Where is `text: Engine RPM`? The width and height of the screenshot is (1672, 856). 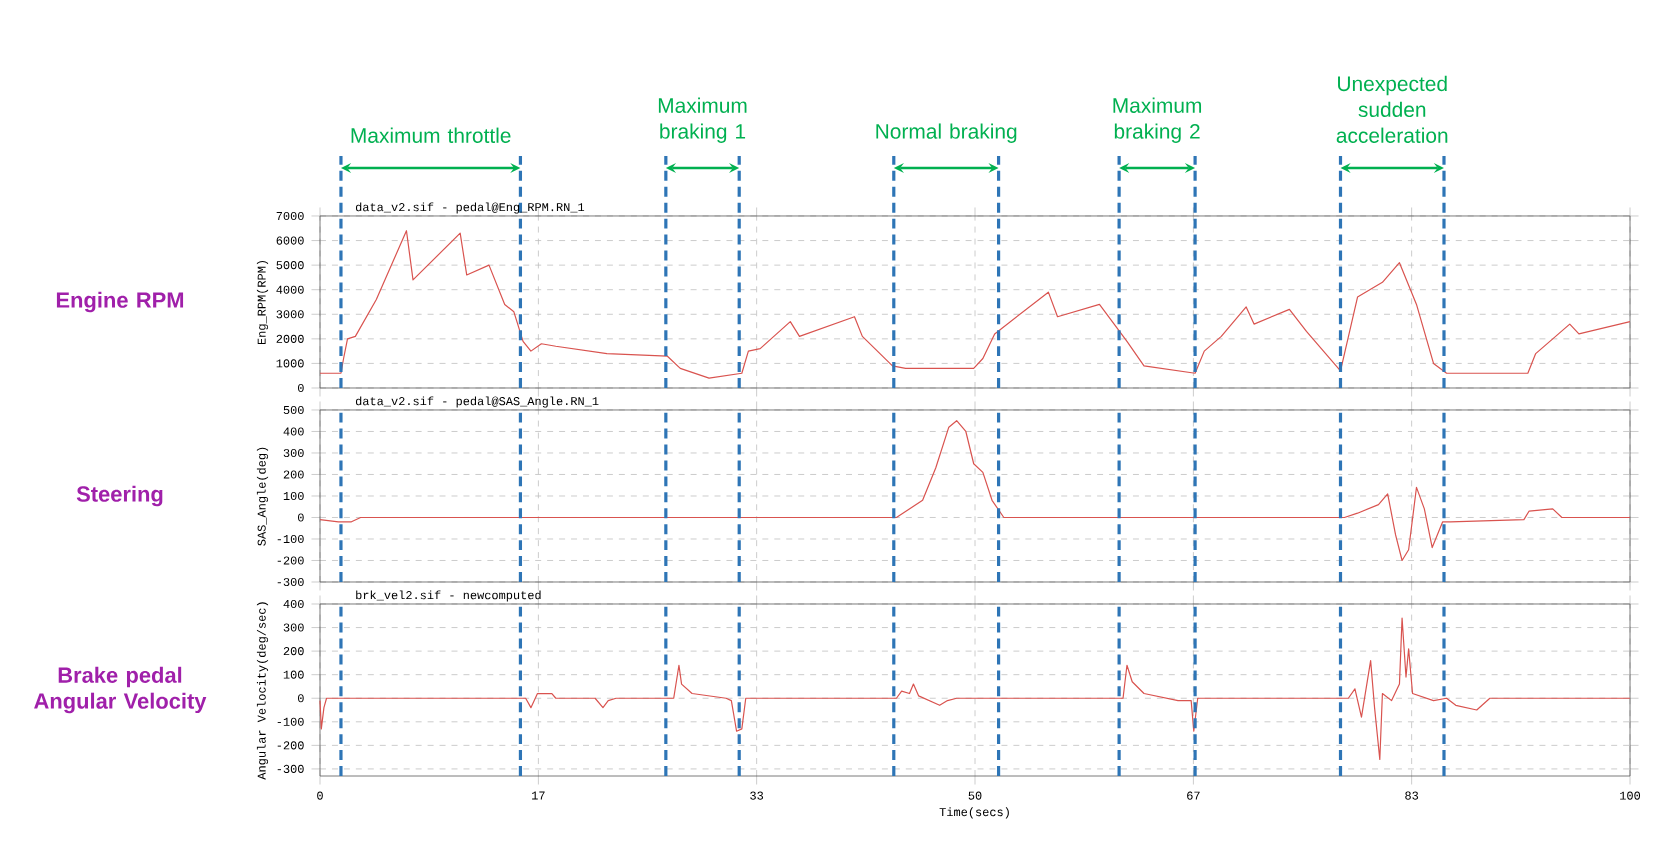
text: Engine RPM is located at coordinates (120, 302).